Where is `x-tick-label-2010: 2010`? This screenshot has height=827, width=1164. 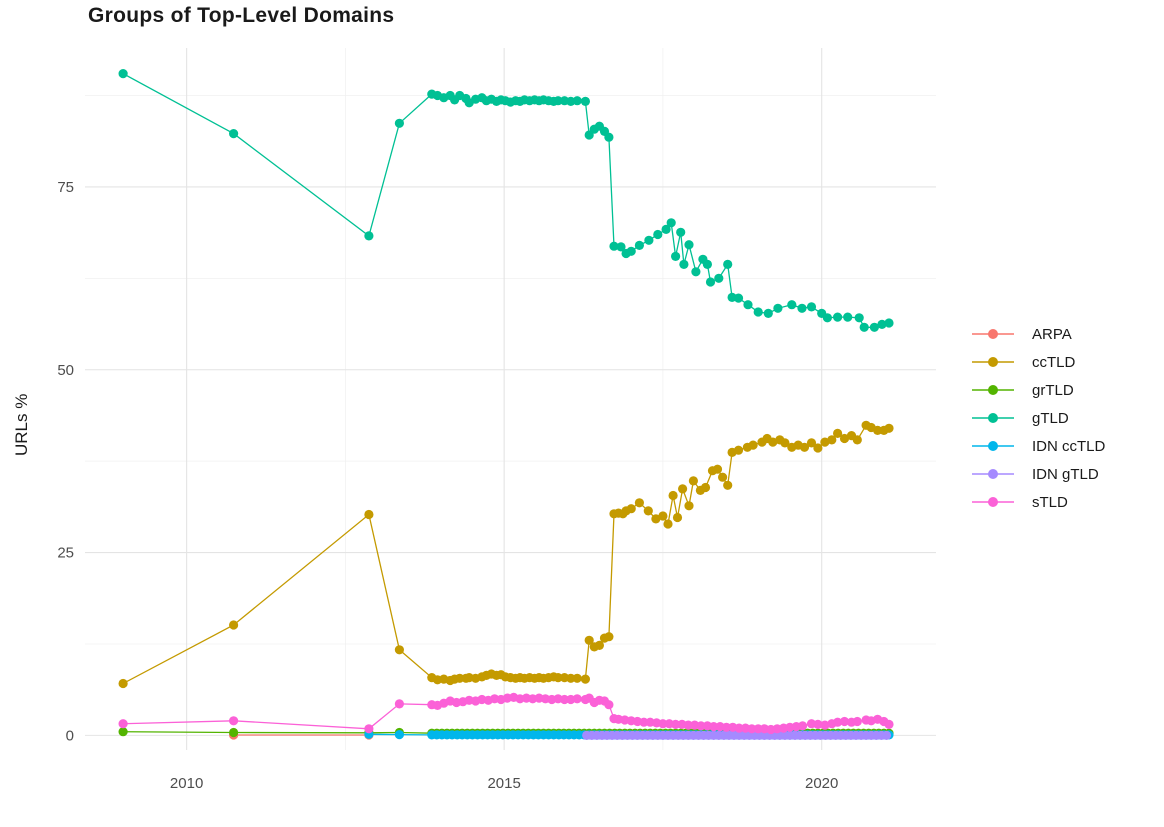 x-tick-label-2010: 2010 is located at coordinates (186, 783).